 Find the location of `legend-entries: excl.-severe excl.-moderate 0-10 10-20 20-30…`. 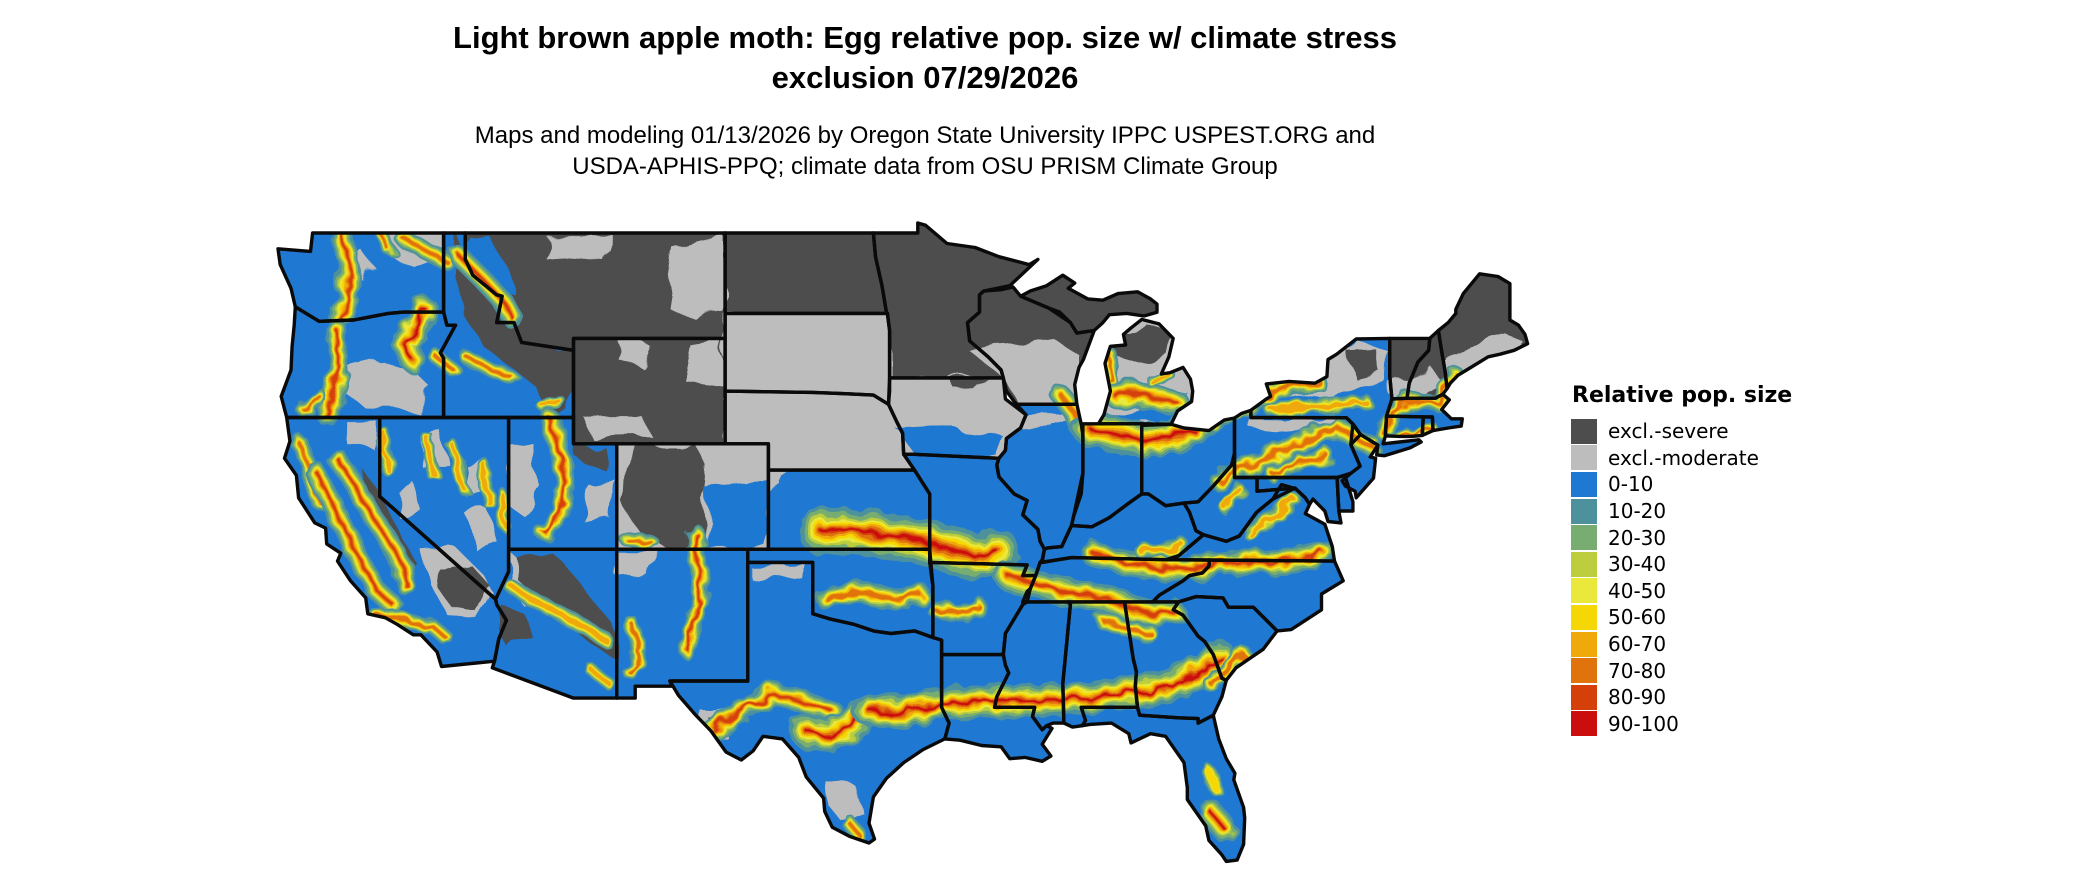

legend-entries: excl.-severe excl.-moderate 0-10 10-20 20-30… is located at coordinates (1736, 577).